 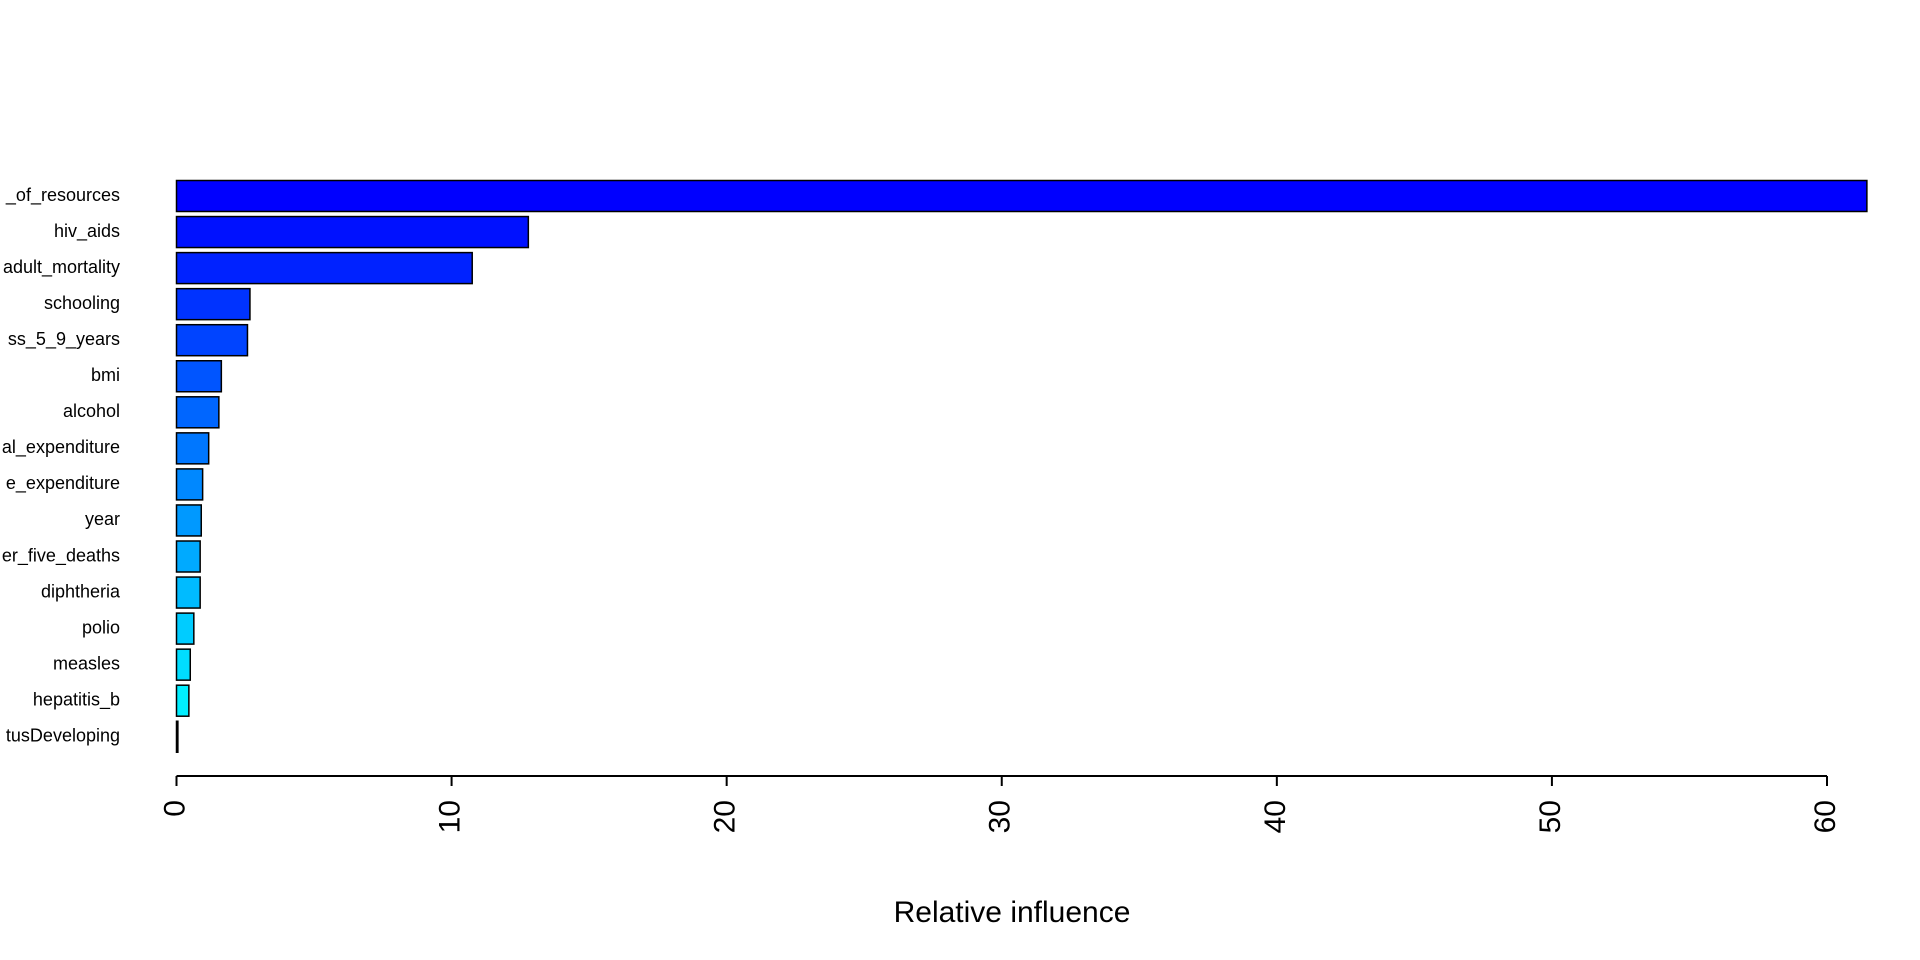 What do you see at coordinates (62, 195) in the screenshot?
I see `y-tick-label: _of_resources` at bounding box center [62, 195].